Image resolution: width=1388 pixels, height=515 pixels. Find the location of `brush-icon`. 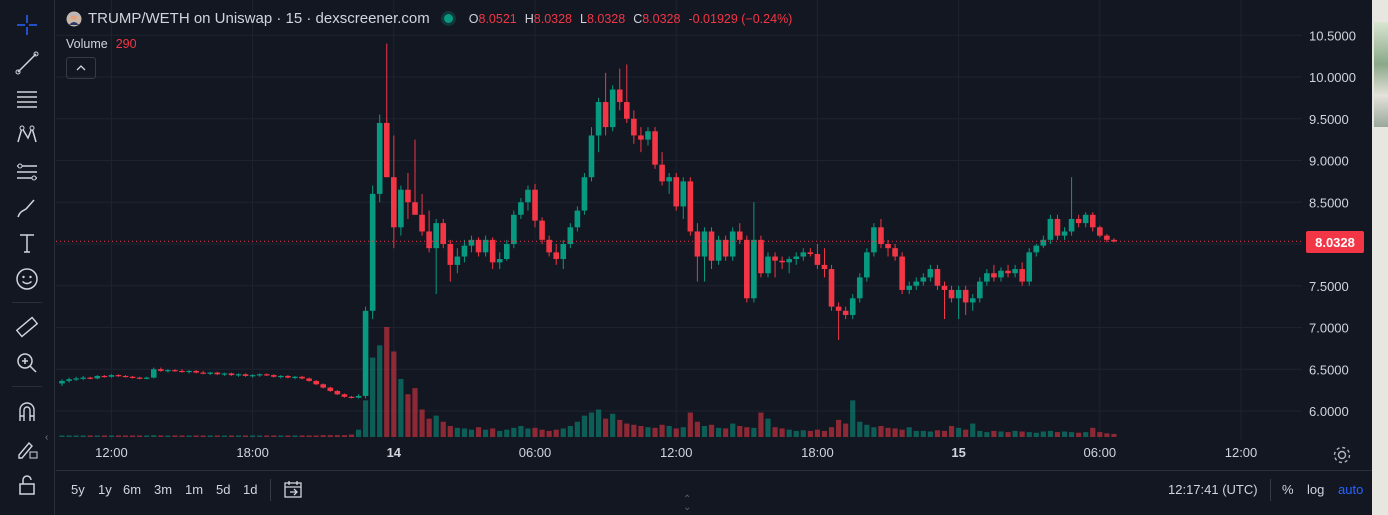

brush-icon is located at coordinates (27, 208).